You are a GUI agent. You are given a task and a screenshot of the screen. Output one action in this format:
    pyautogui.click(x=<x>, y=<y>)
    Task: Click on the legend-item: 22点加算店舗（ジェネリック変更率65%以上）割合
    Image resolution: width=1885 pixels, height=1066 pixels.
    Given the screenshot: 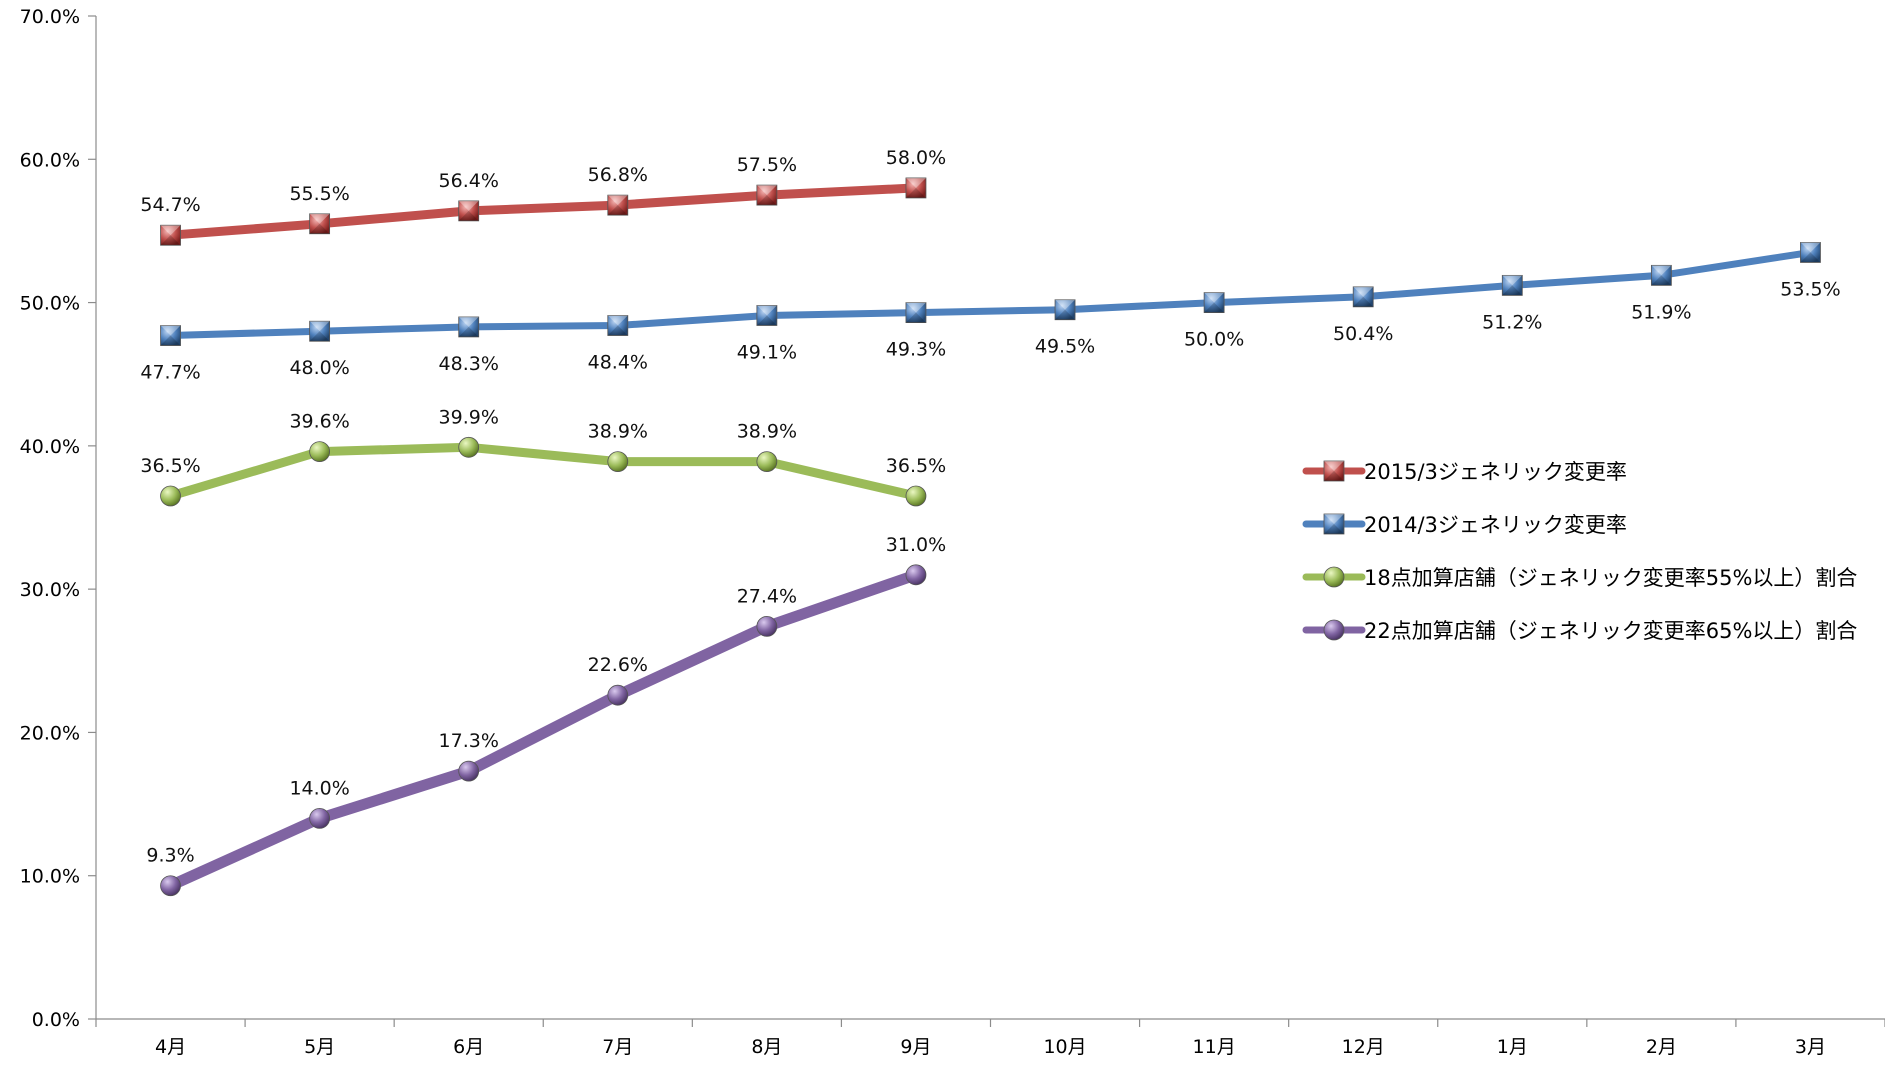 What is the action you would take?
    pyautogui.click(x=1579, y=631)
    